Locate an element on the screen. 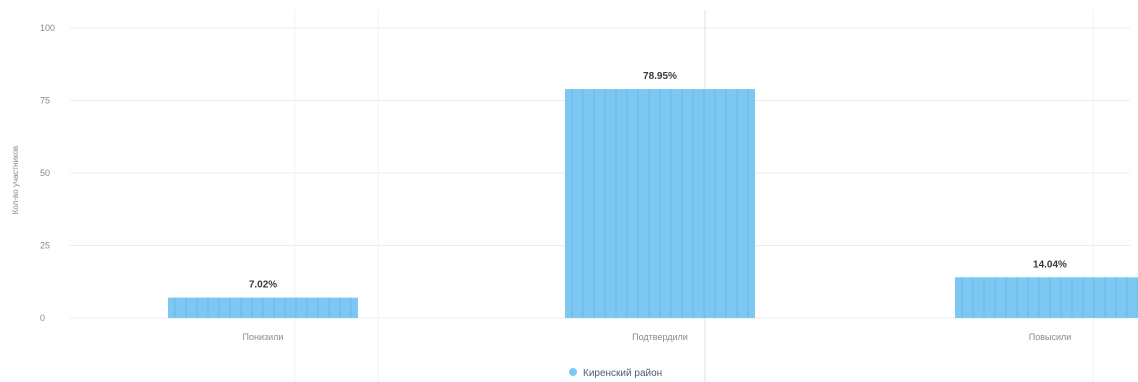 This screenshot has width=1138, height=382. y-tick-label: 25 is located at coordinates (45, 246).